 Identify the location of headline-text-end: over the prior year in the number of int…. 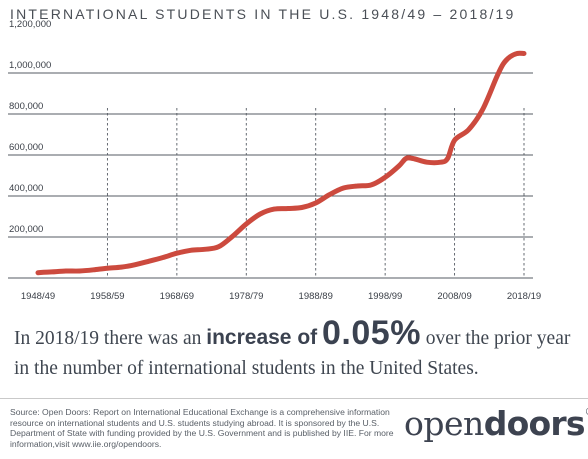
(292, 353).